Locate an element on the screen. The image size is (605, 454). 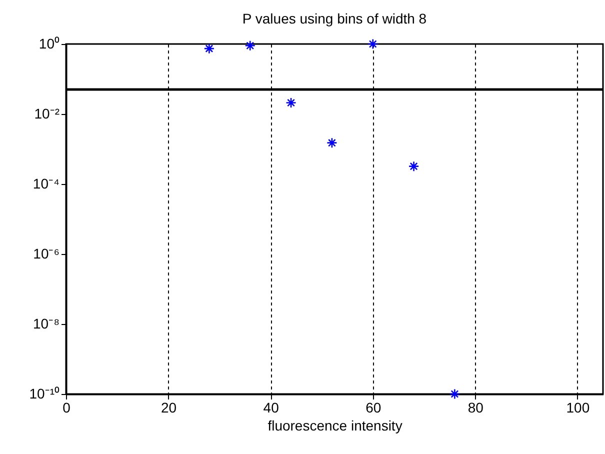
y-tick-label: 10⁻¹⁰ is located at coordinates (44, 394).